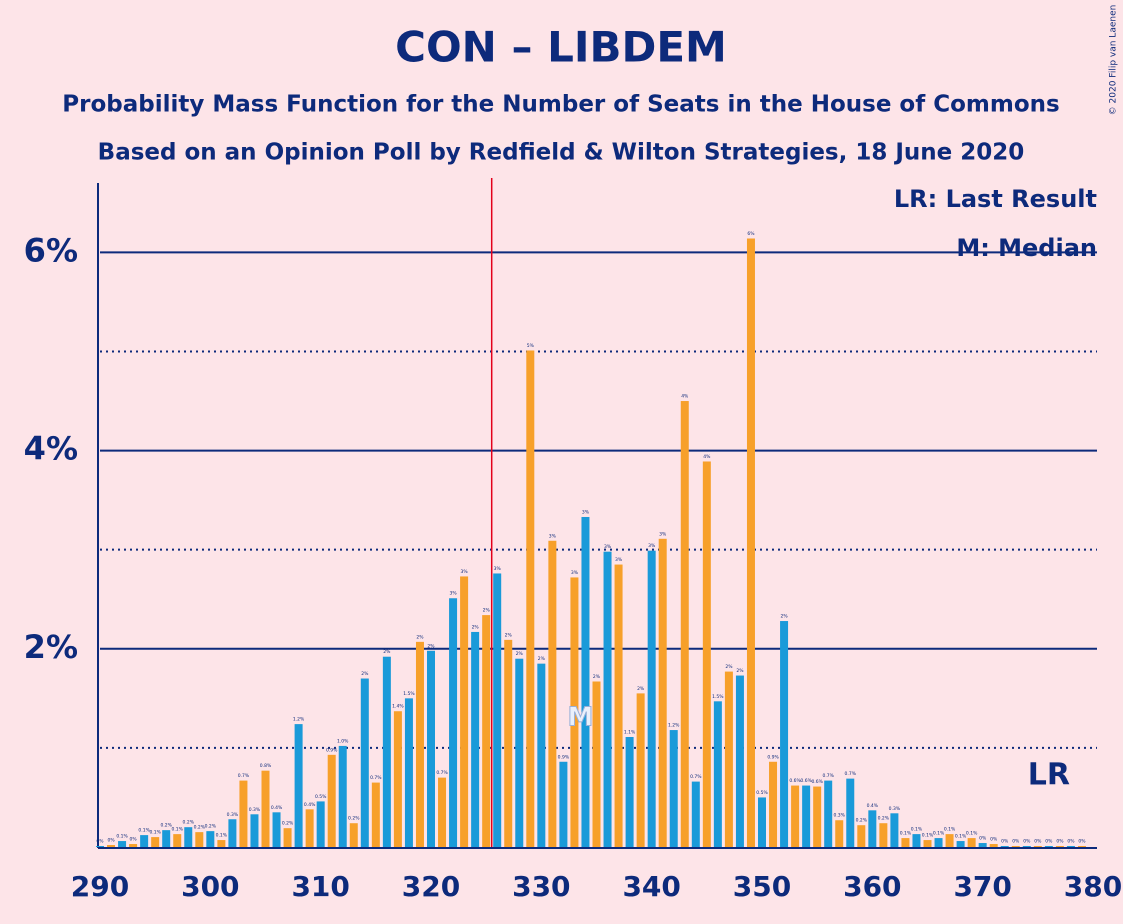 This screenshot has width=1123, height=924. What do you see at coordinates (51, 647) in the screenshot?
I see `y-tick-label: 2%` at bounding box center [51, 647].